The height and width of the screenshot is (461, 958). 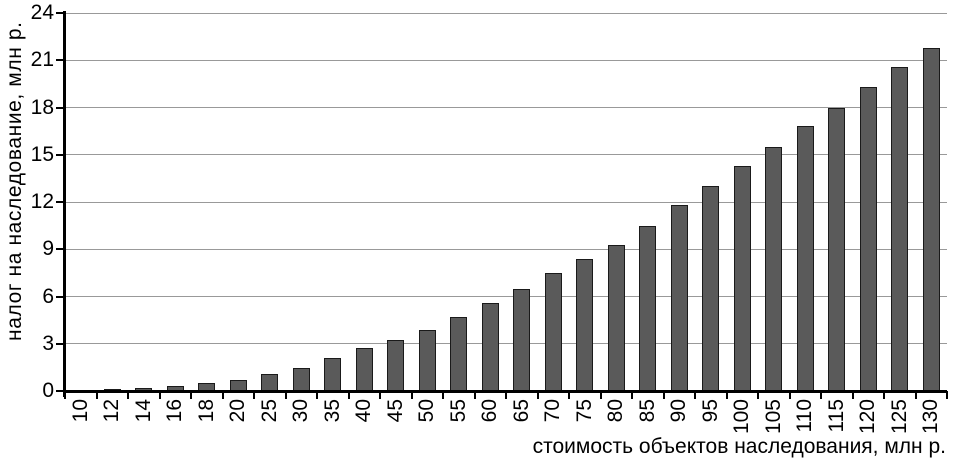 I want to click on y-tick-label-24: 24, so click(x=42, y=12).